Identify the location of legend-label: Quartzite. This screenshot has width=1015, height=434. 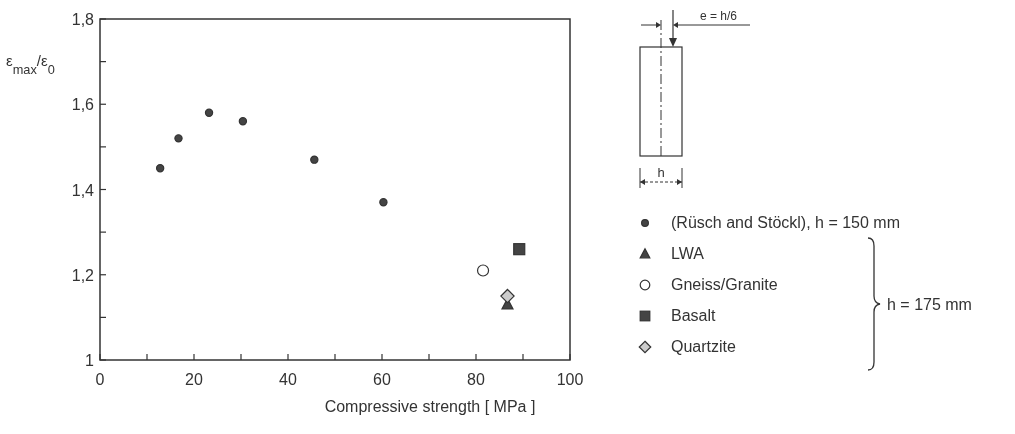
(704, 346).